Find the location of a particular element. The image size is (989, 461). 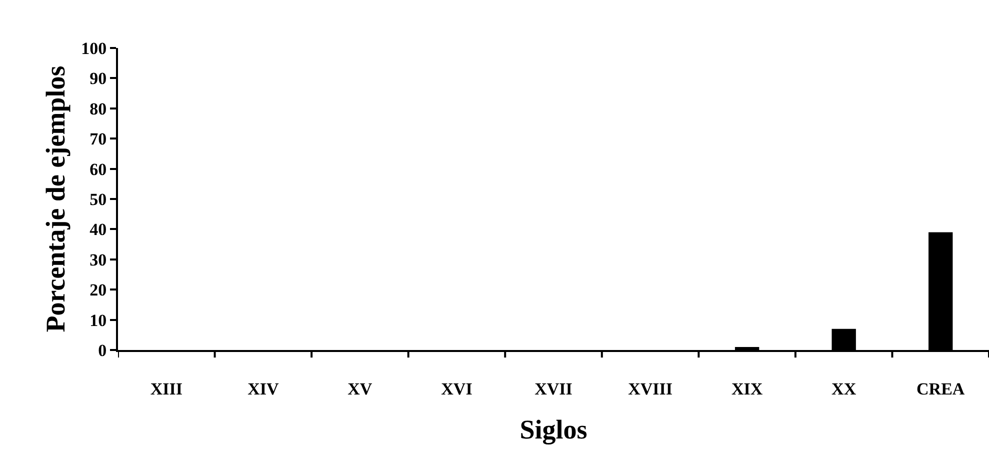

y-tick-label: 80 is located at coordinates (98, 108).